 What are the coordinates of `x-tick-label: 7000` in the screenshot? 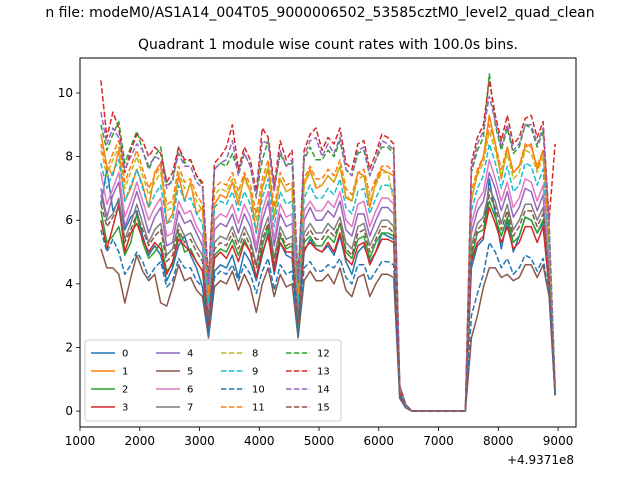 It's located at (438, 441).